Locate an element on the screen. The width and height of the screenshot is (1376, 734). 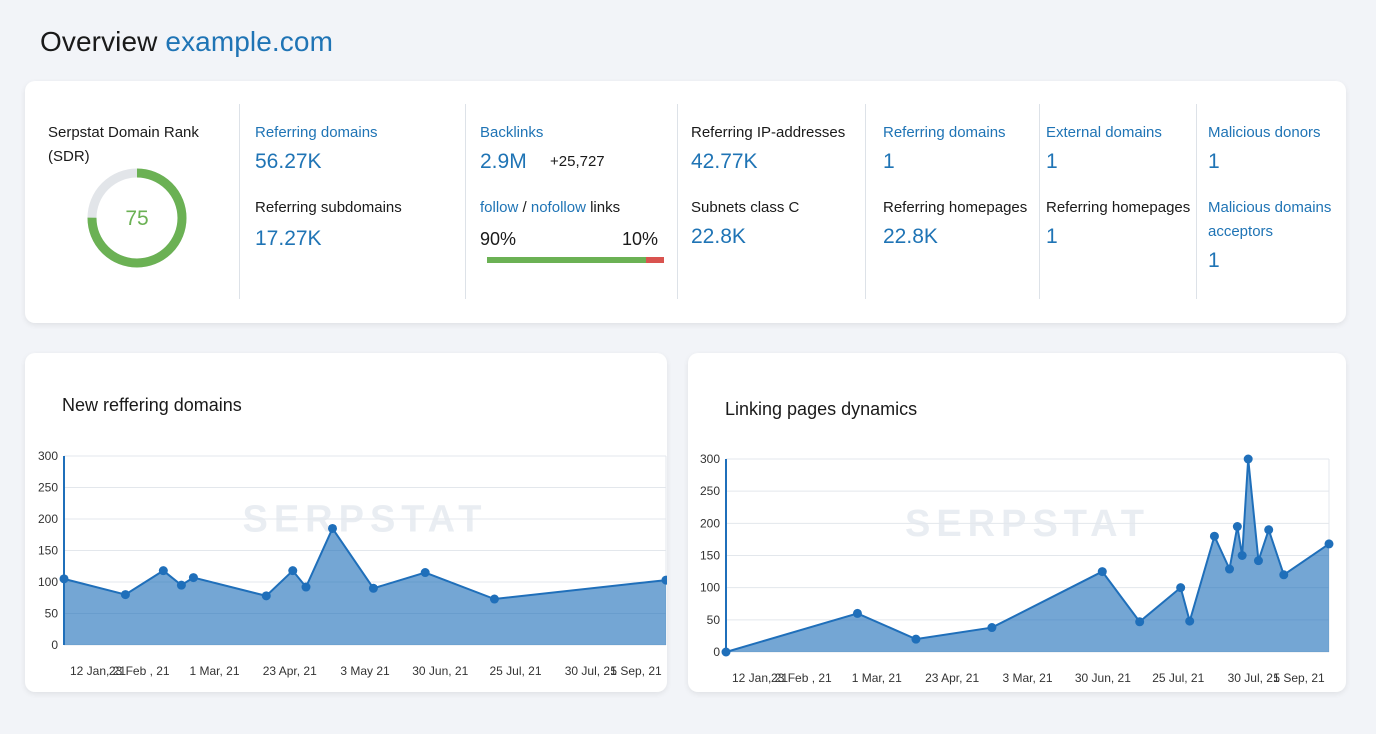
x-tick-label: 12 Jan, 21 is located at coordinates (760, 678).